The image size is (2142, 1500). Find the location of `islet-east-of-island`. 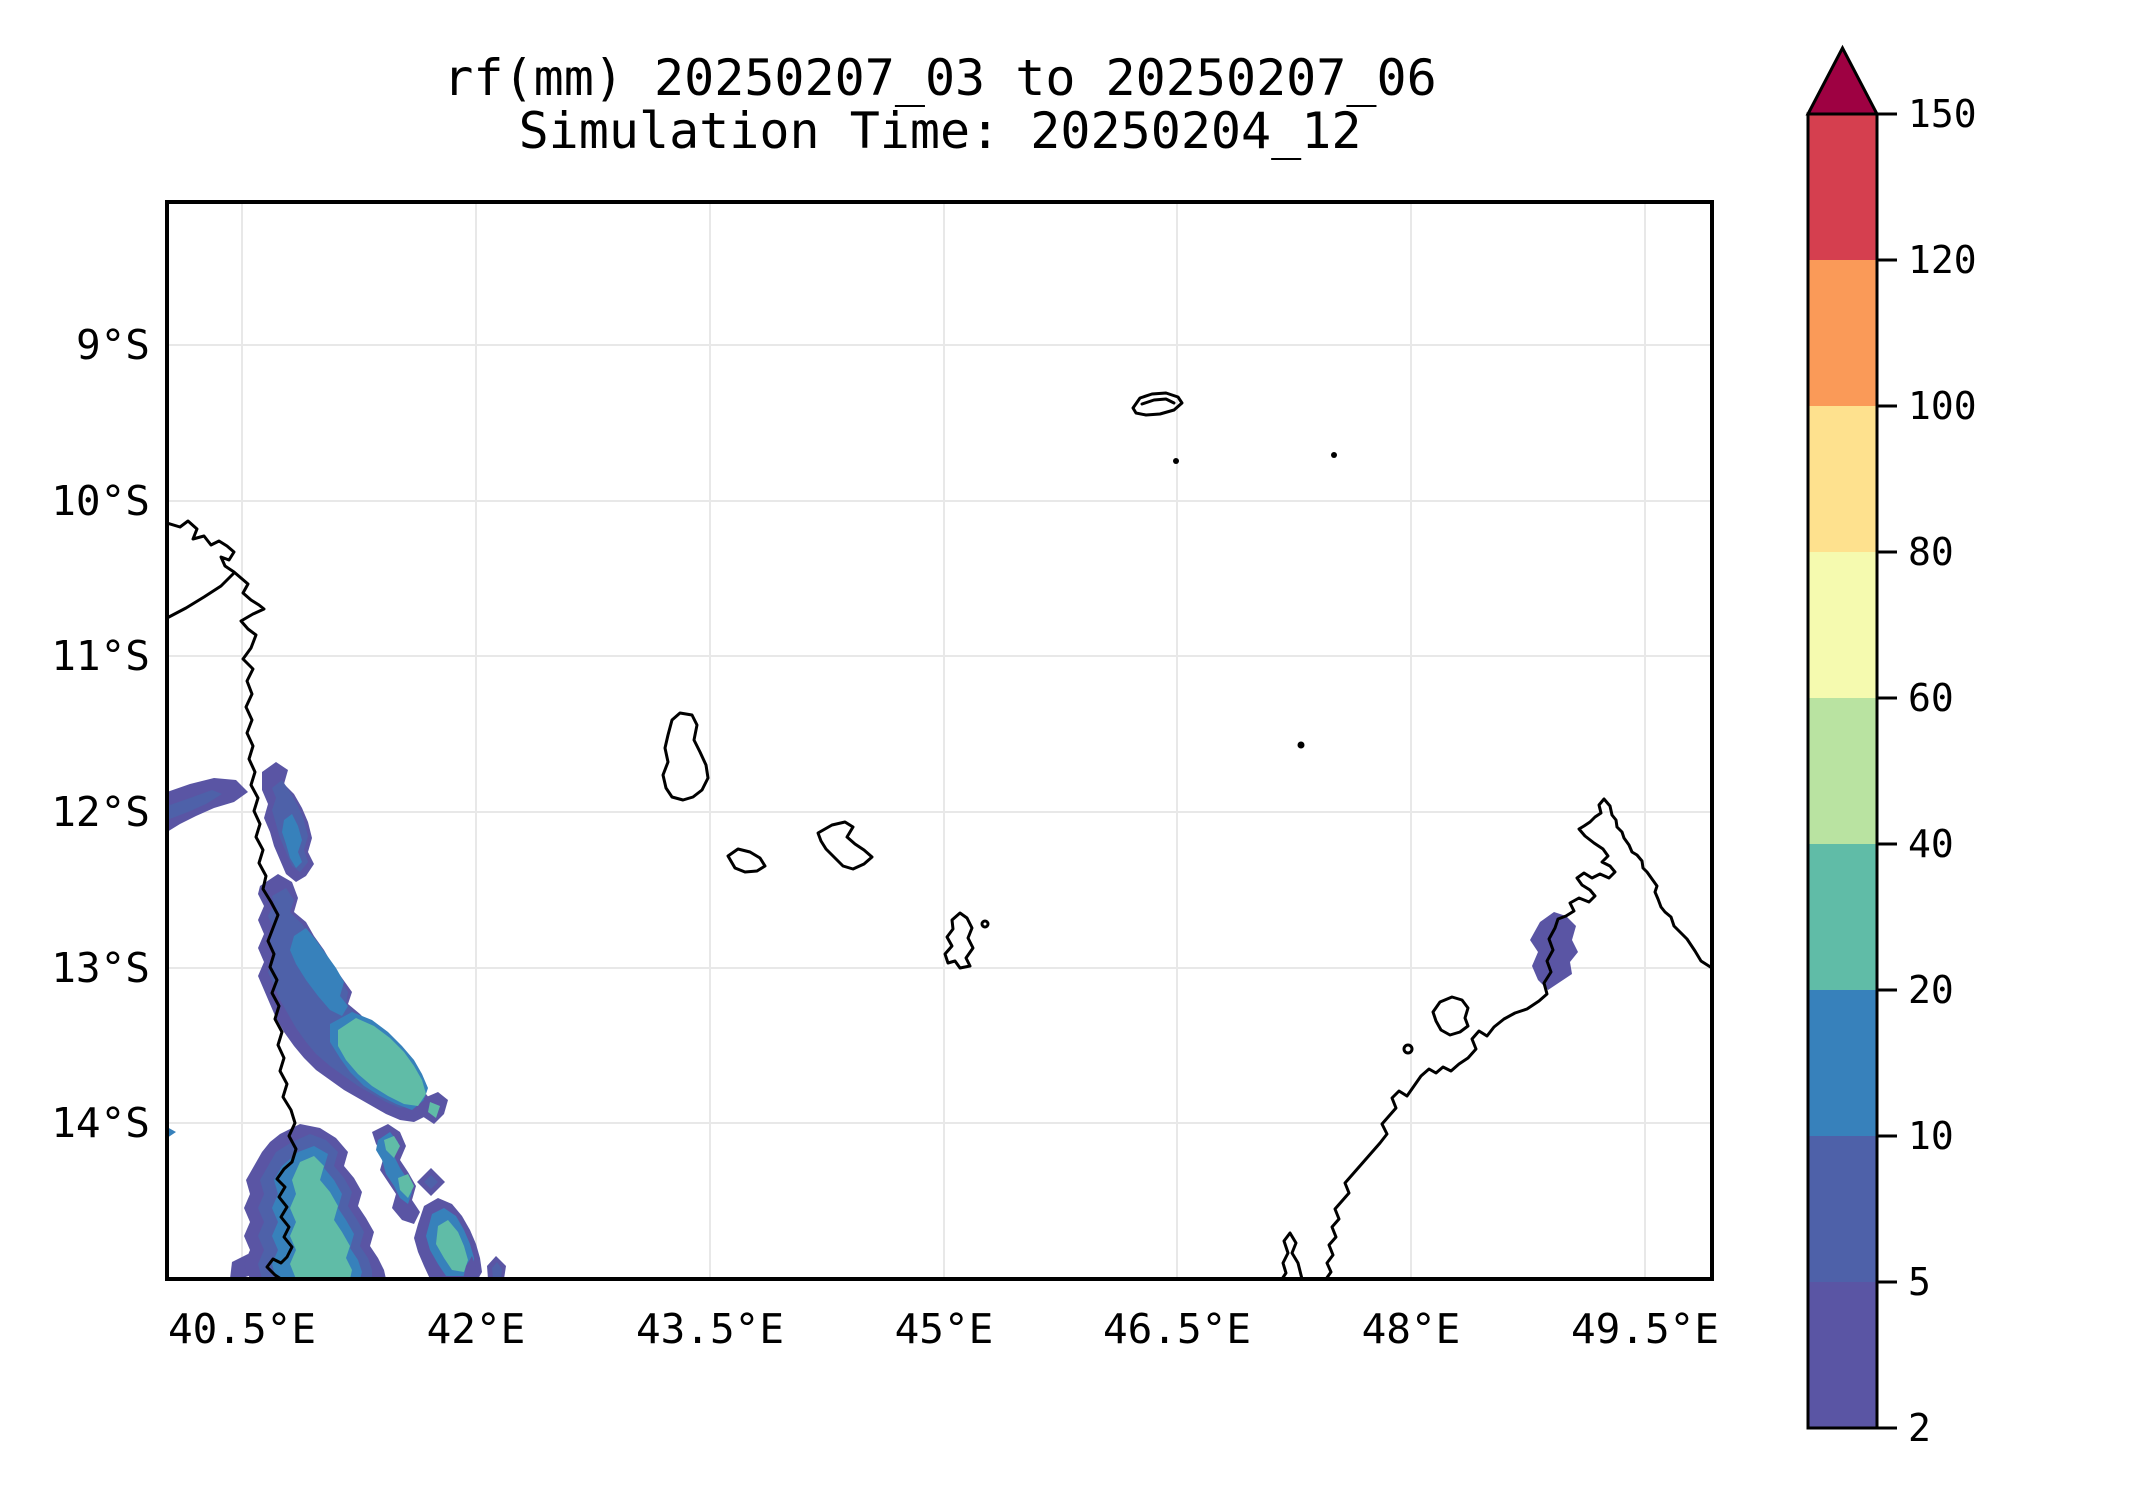

islet-east-of-island is located at coordinates (985, 924).